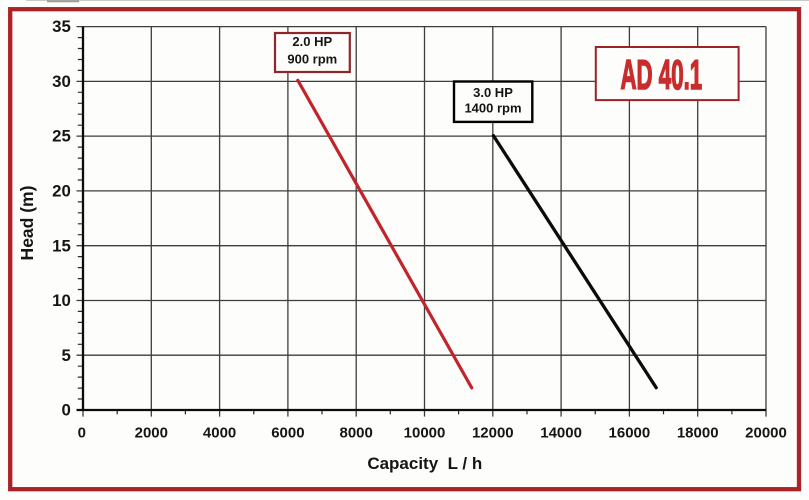  I want to click on svg-text: 12000, so click(493, 432).